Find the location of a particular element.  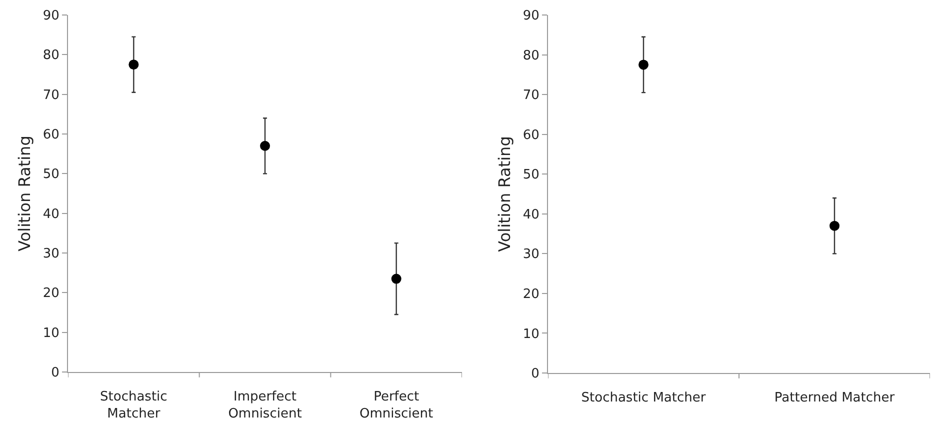

x-tick-label: Imperfect Omniscient is located at coordinates (265, 406).